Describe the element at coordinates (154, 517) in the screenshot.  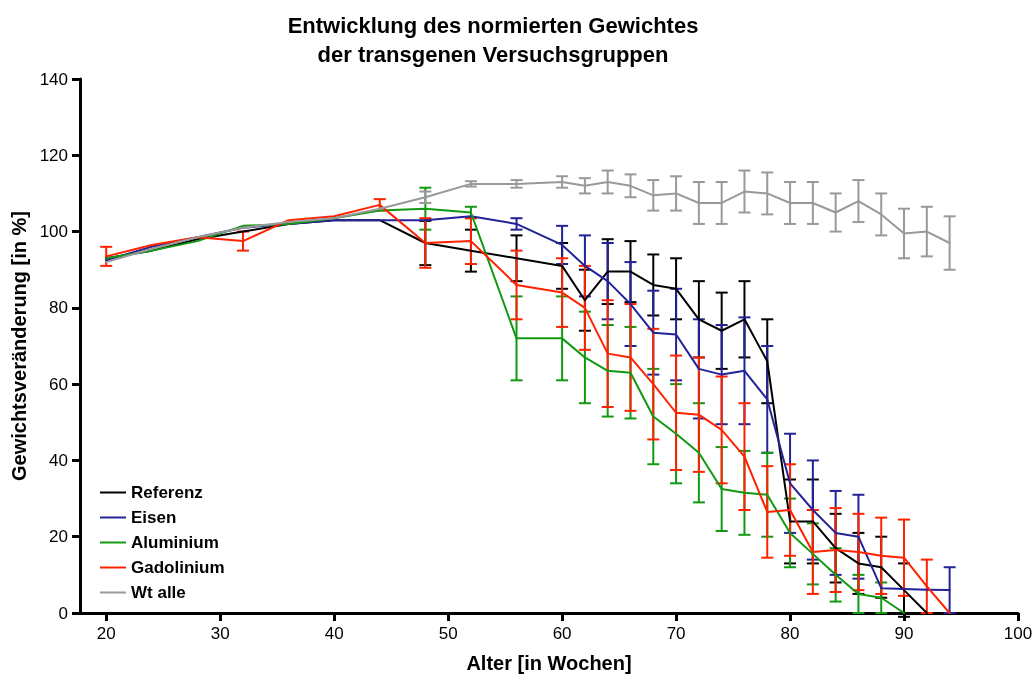
I see `legend-label: Eisen` at that location.